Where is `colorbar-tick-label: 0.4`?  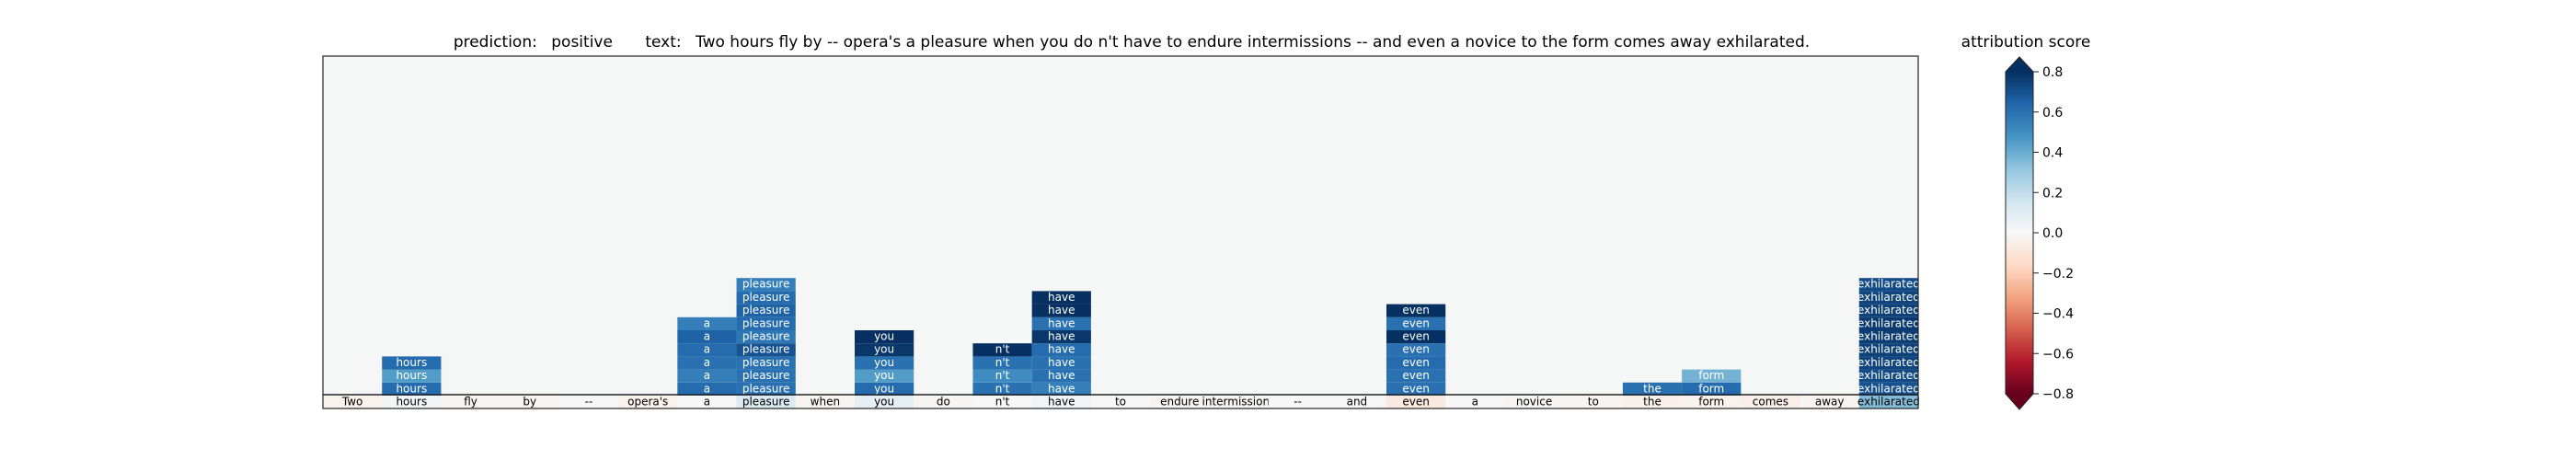
colorbar-tick-label: 0.4 is located at coordinates (2052, 153).